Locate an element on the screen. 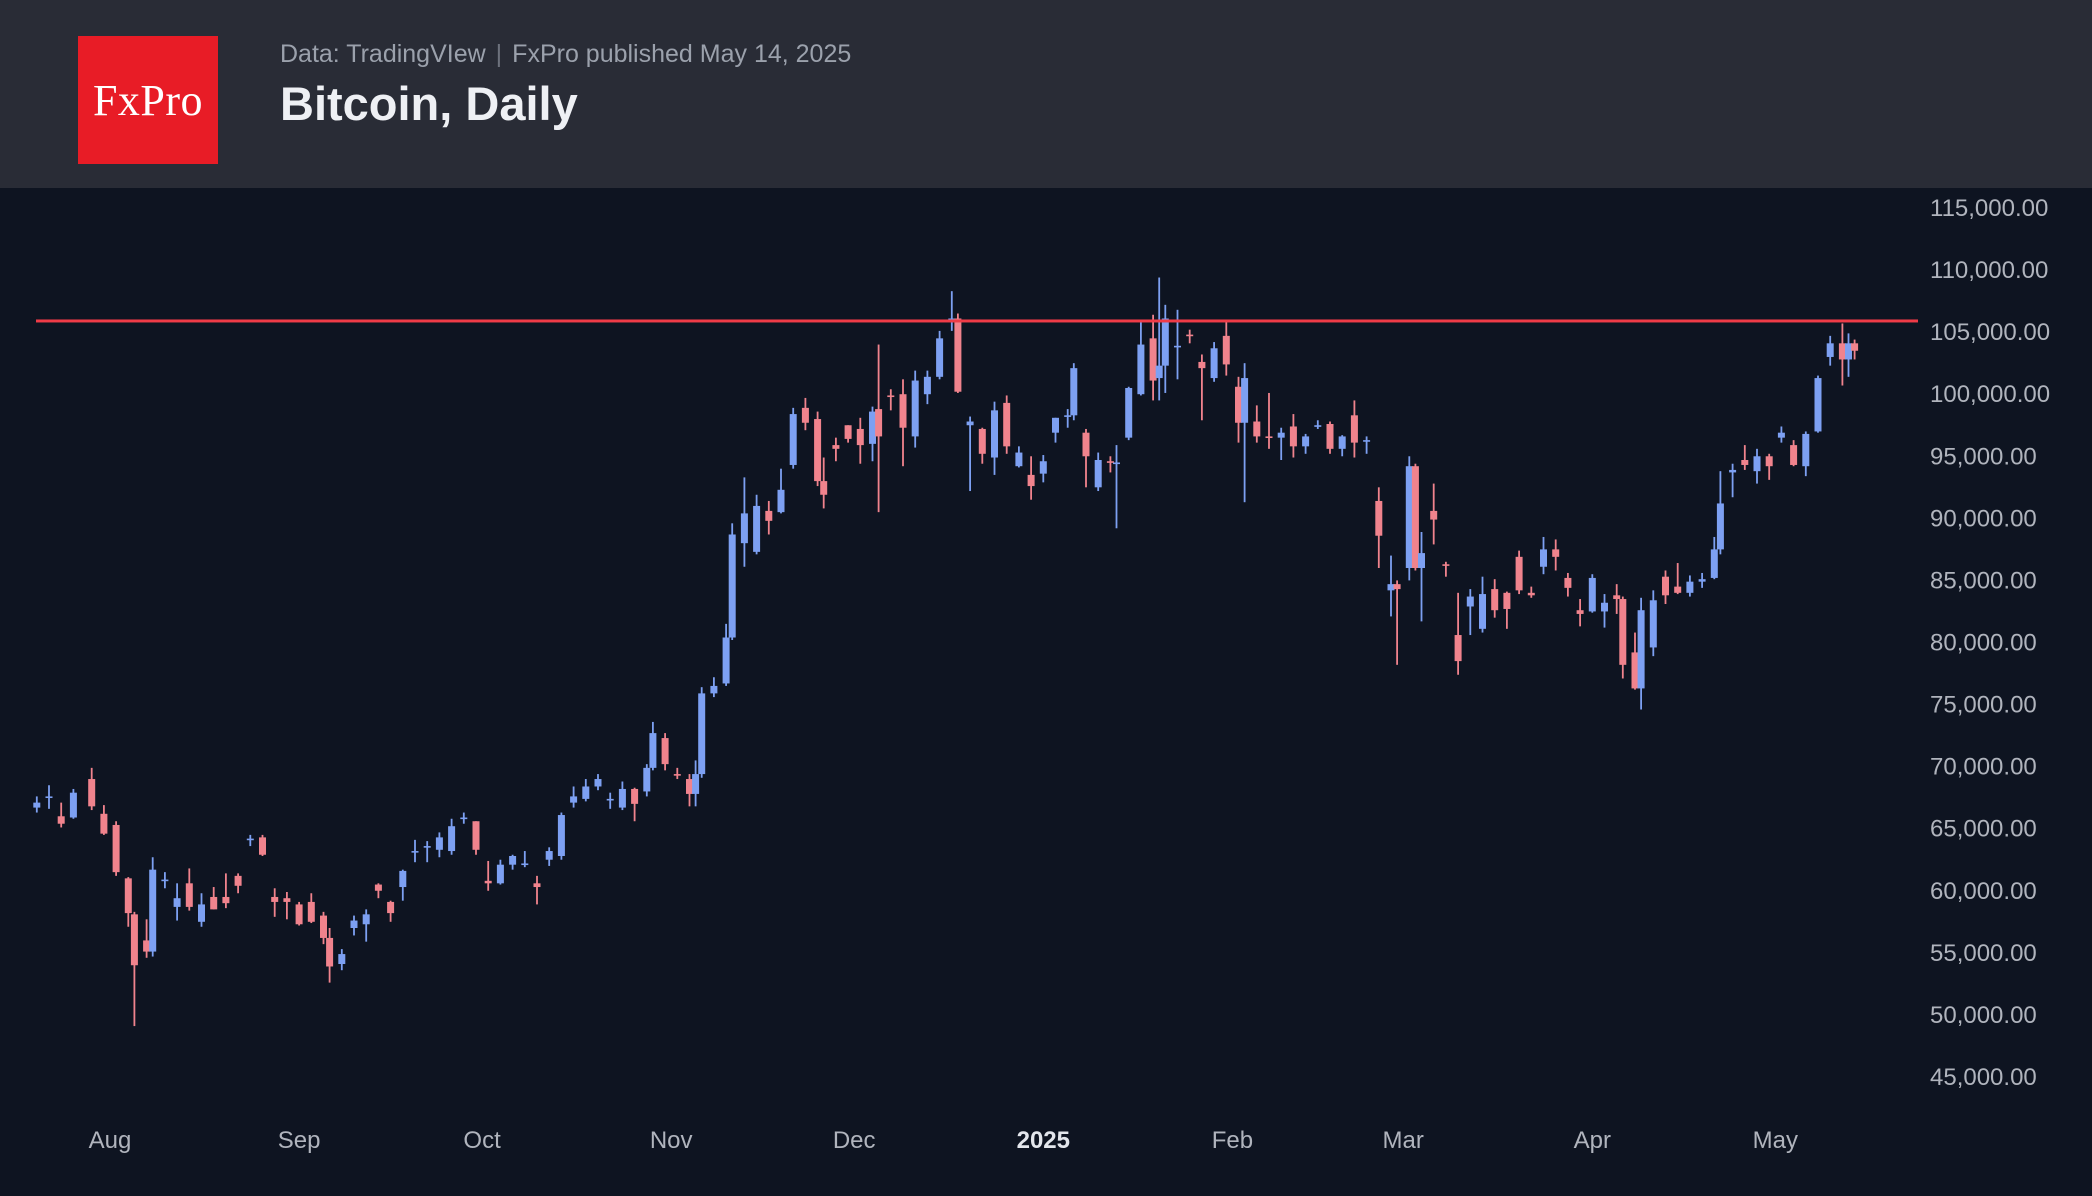 Image resolution: width=2092 pixels, height=1196 pixels. y-axis-label: 70,000.00 is located at coordinates (1983, 767).